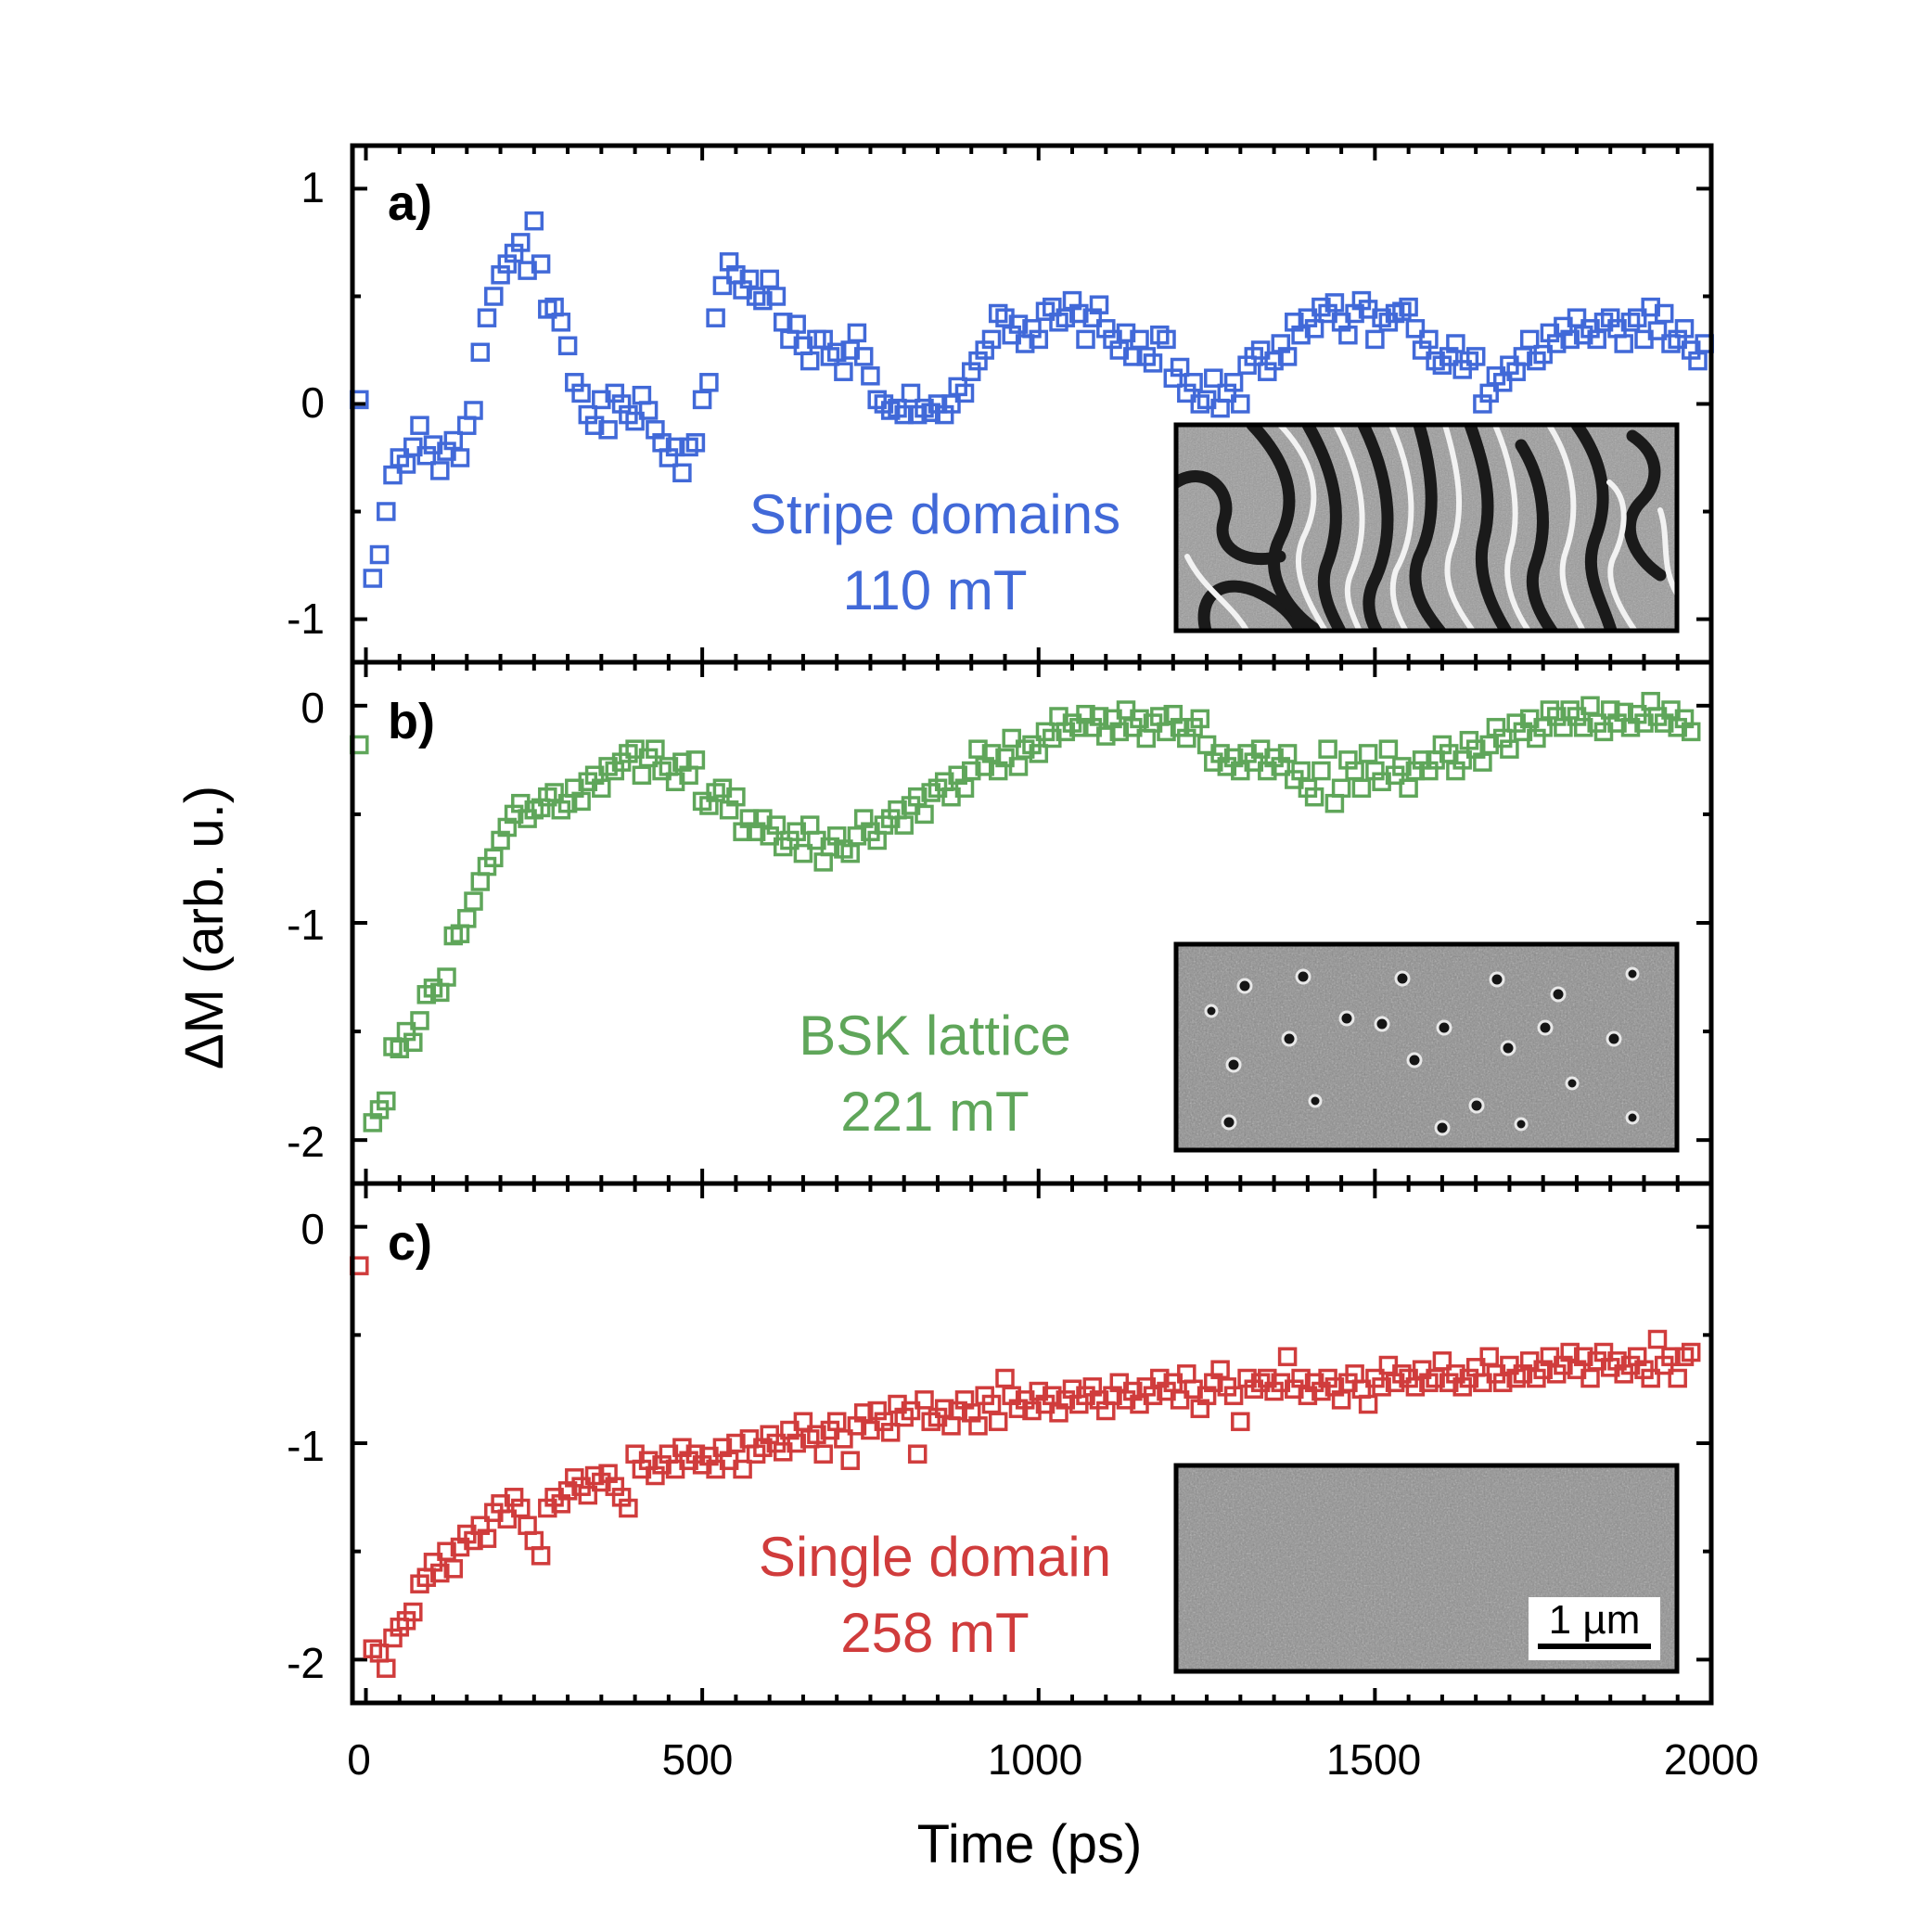  What do you see at coordinates (1594, 1646) in the screenshot?
I see `scale-bar` at bounding box center [1594, 1646].